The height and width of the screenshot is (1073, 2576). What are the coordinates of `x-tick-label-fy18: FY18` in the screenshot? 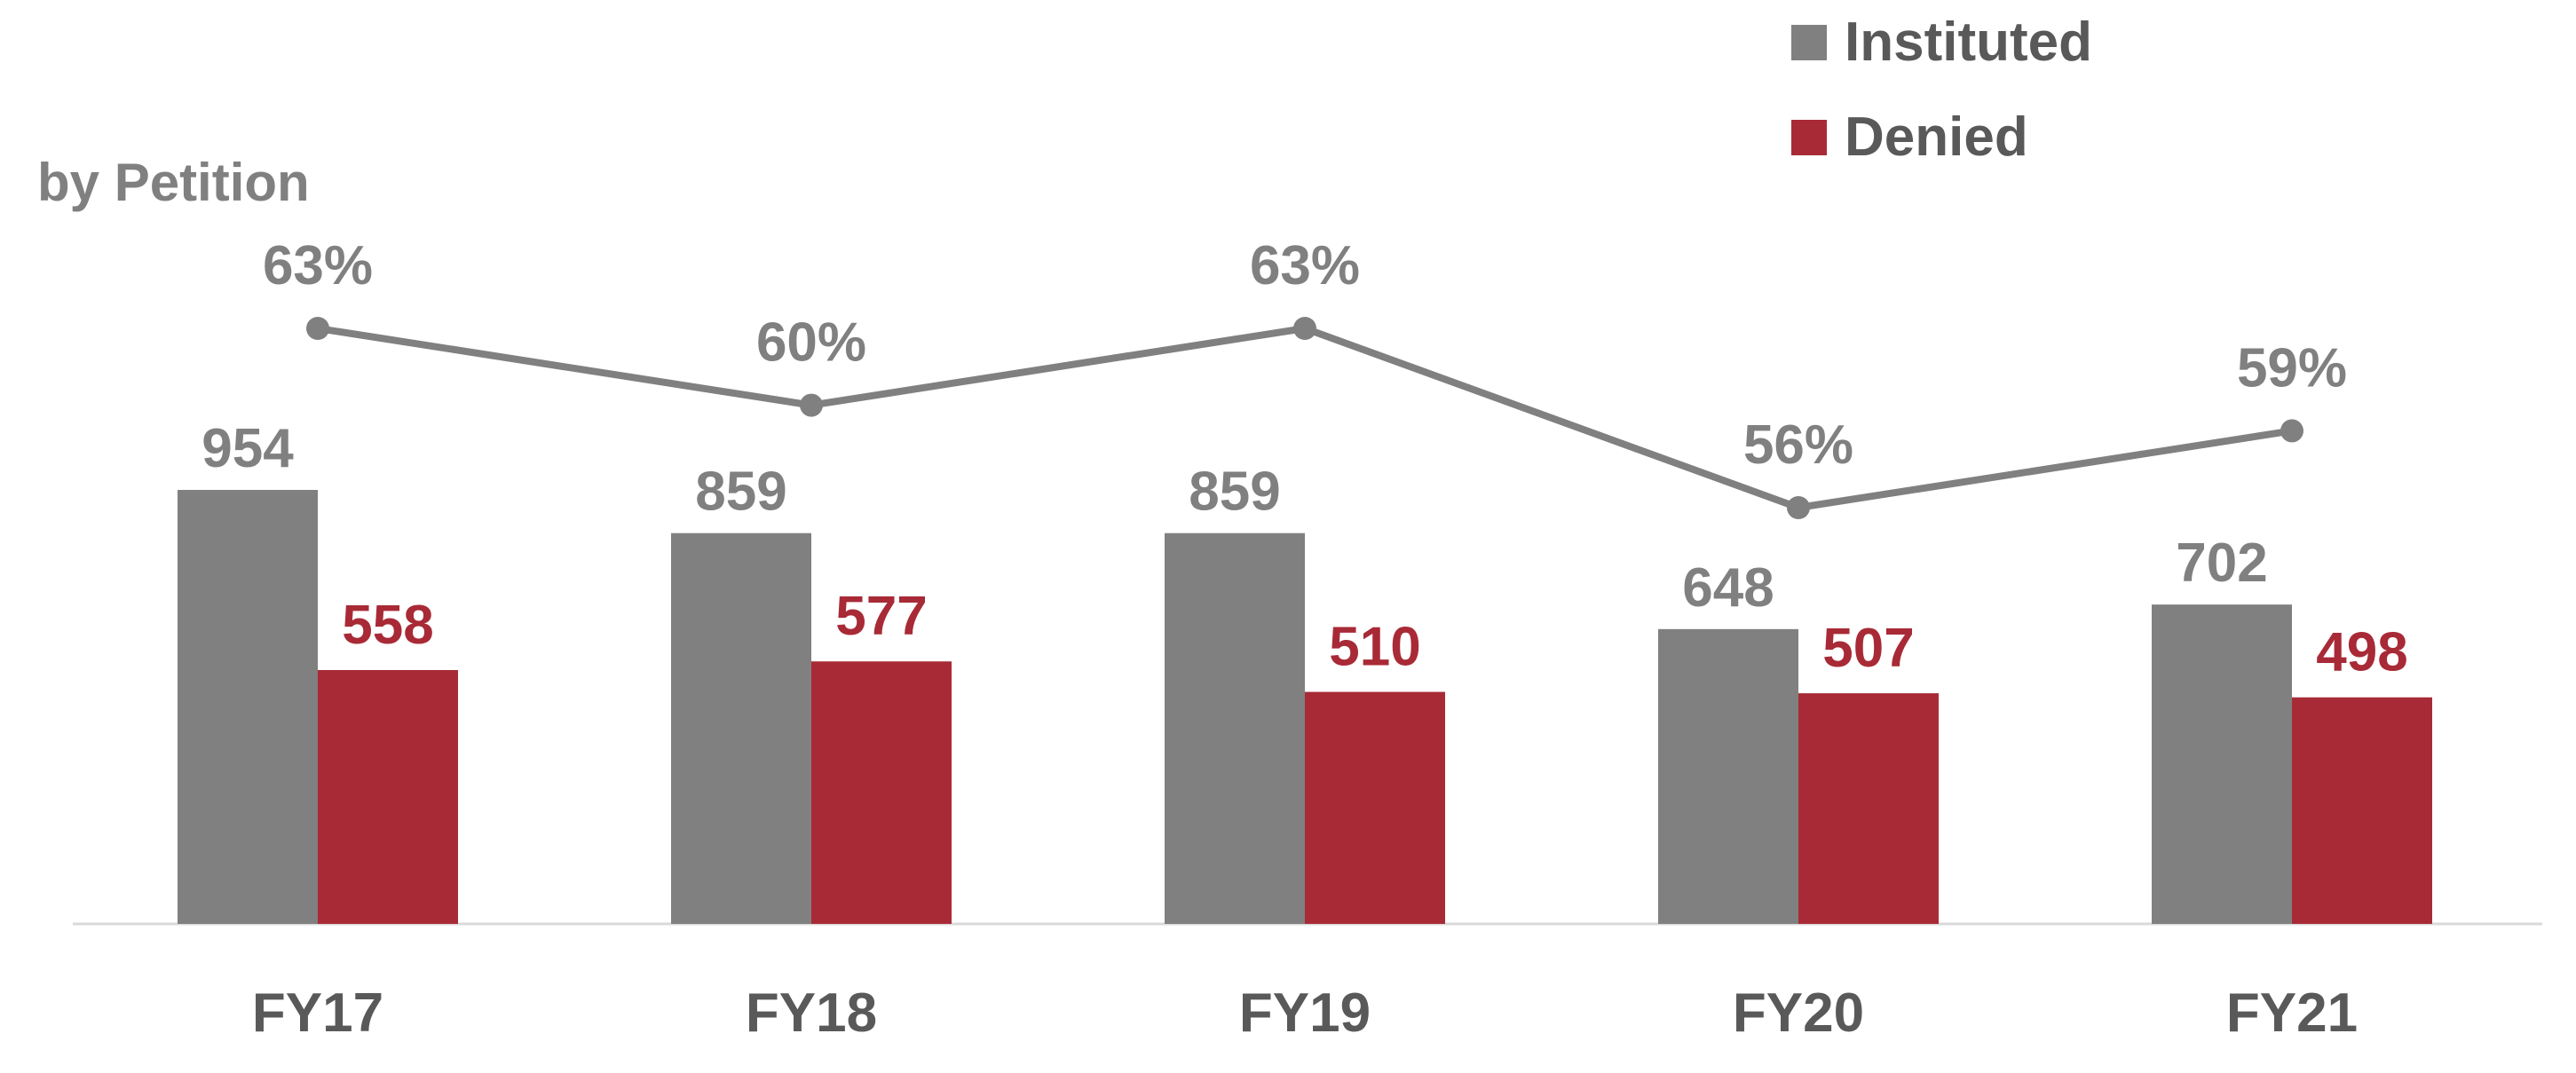 It's located at (811, 1013).